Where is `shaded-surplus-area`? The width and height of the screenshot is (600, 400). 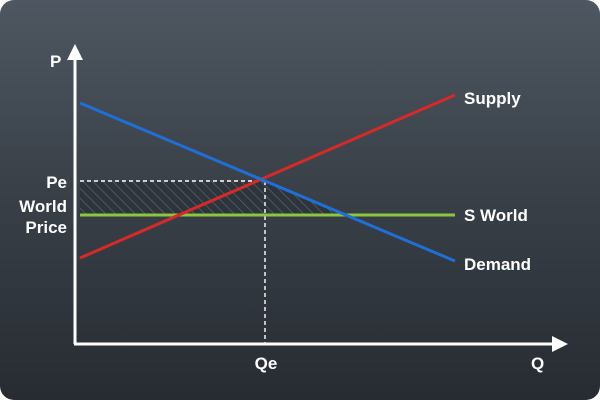 shaded-surplus-area is located at coordinates (213, 198).